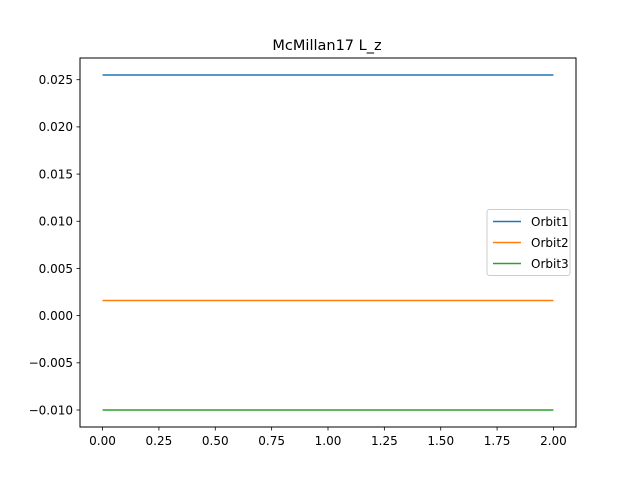 The height and width of the screenshot is (480, 640). Describe the element at coordinates (384, 441) in the screenshot. I see `x-tick-label: 1.25` at that location.